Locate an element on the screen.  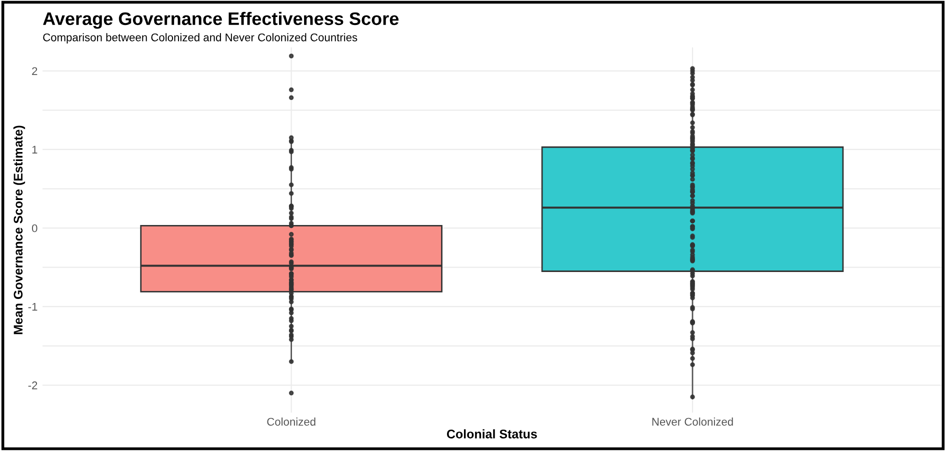
chart-subtitle: Comparison between Colonized and Never Colonized Countries is located at coordinates (200, 38).